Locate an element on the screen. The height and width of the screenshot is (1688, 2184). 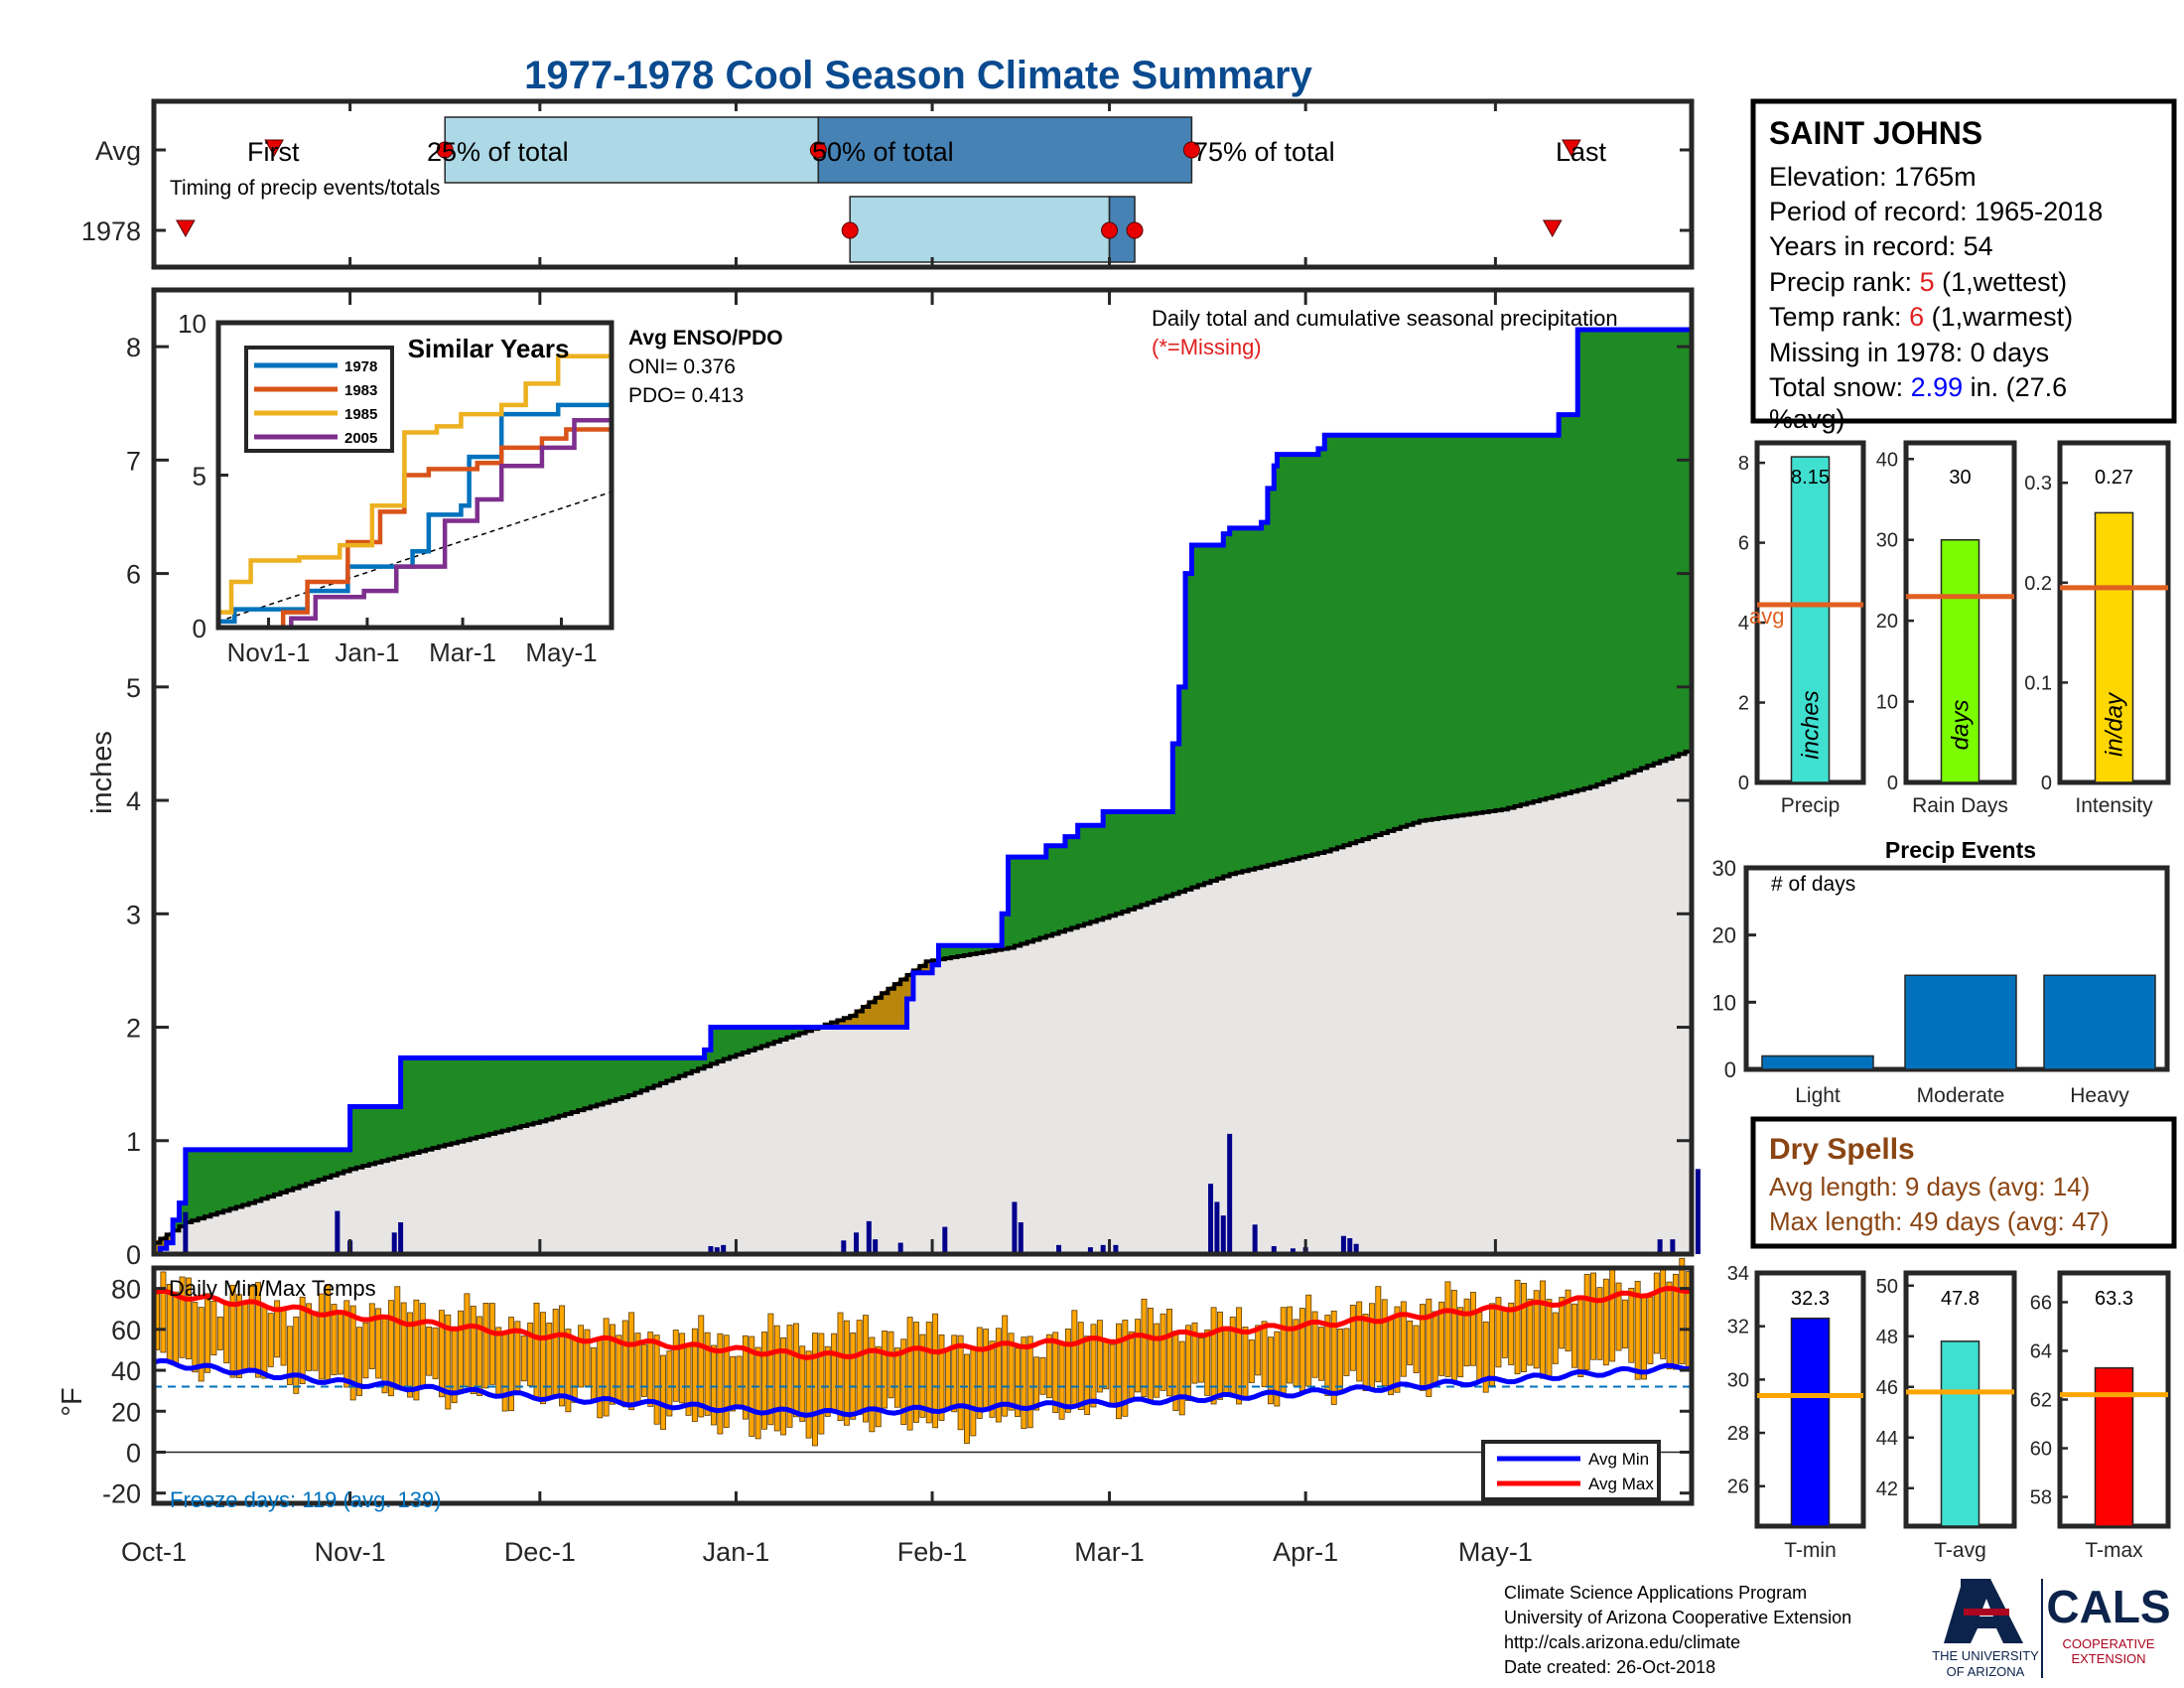
timing-box-upper-avg is located at coordinates (1005, 150).